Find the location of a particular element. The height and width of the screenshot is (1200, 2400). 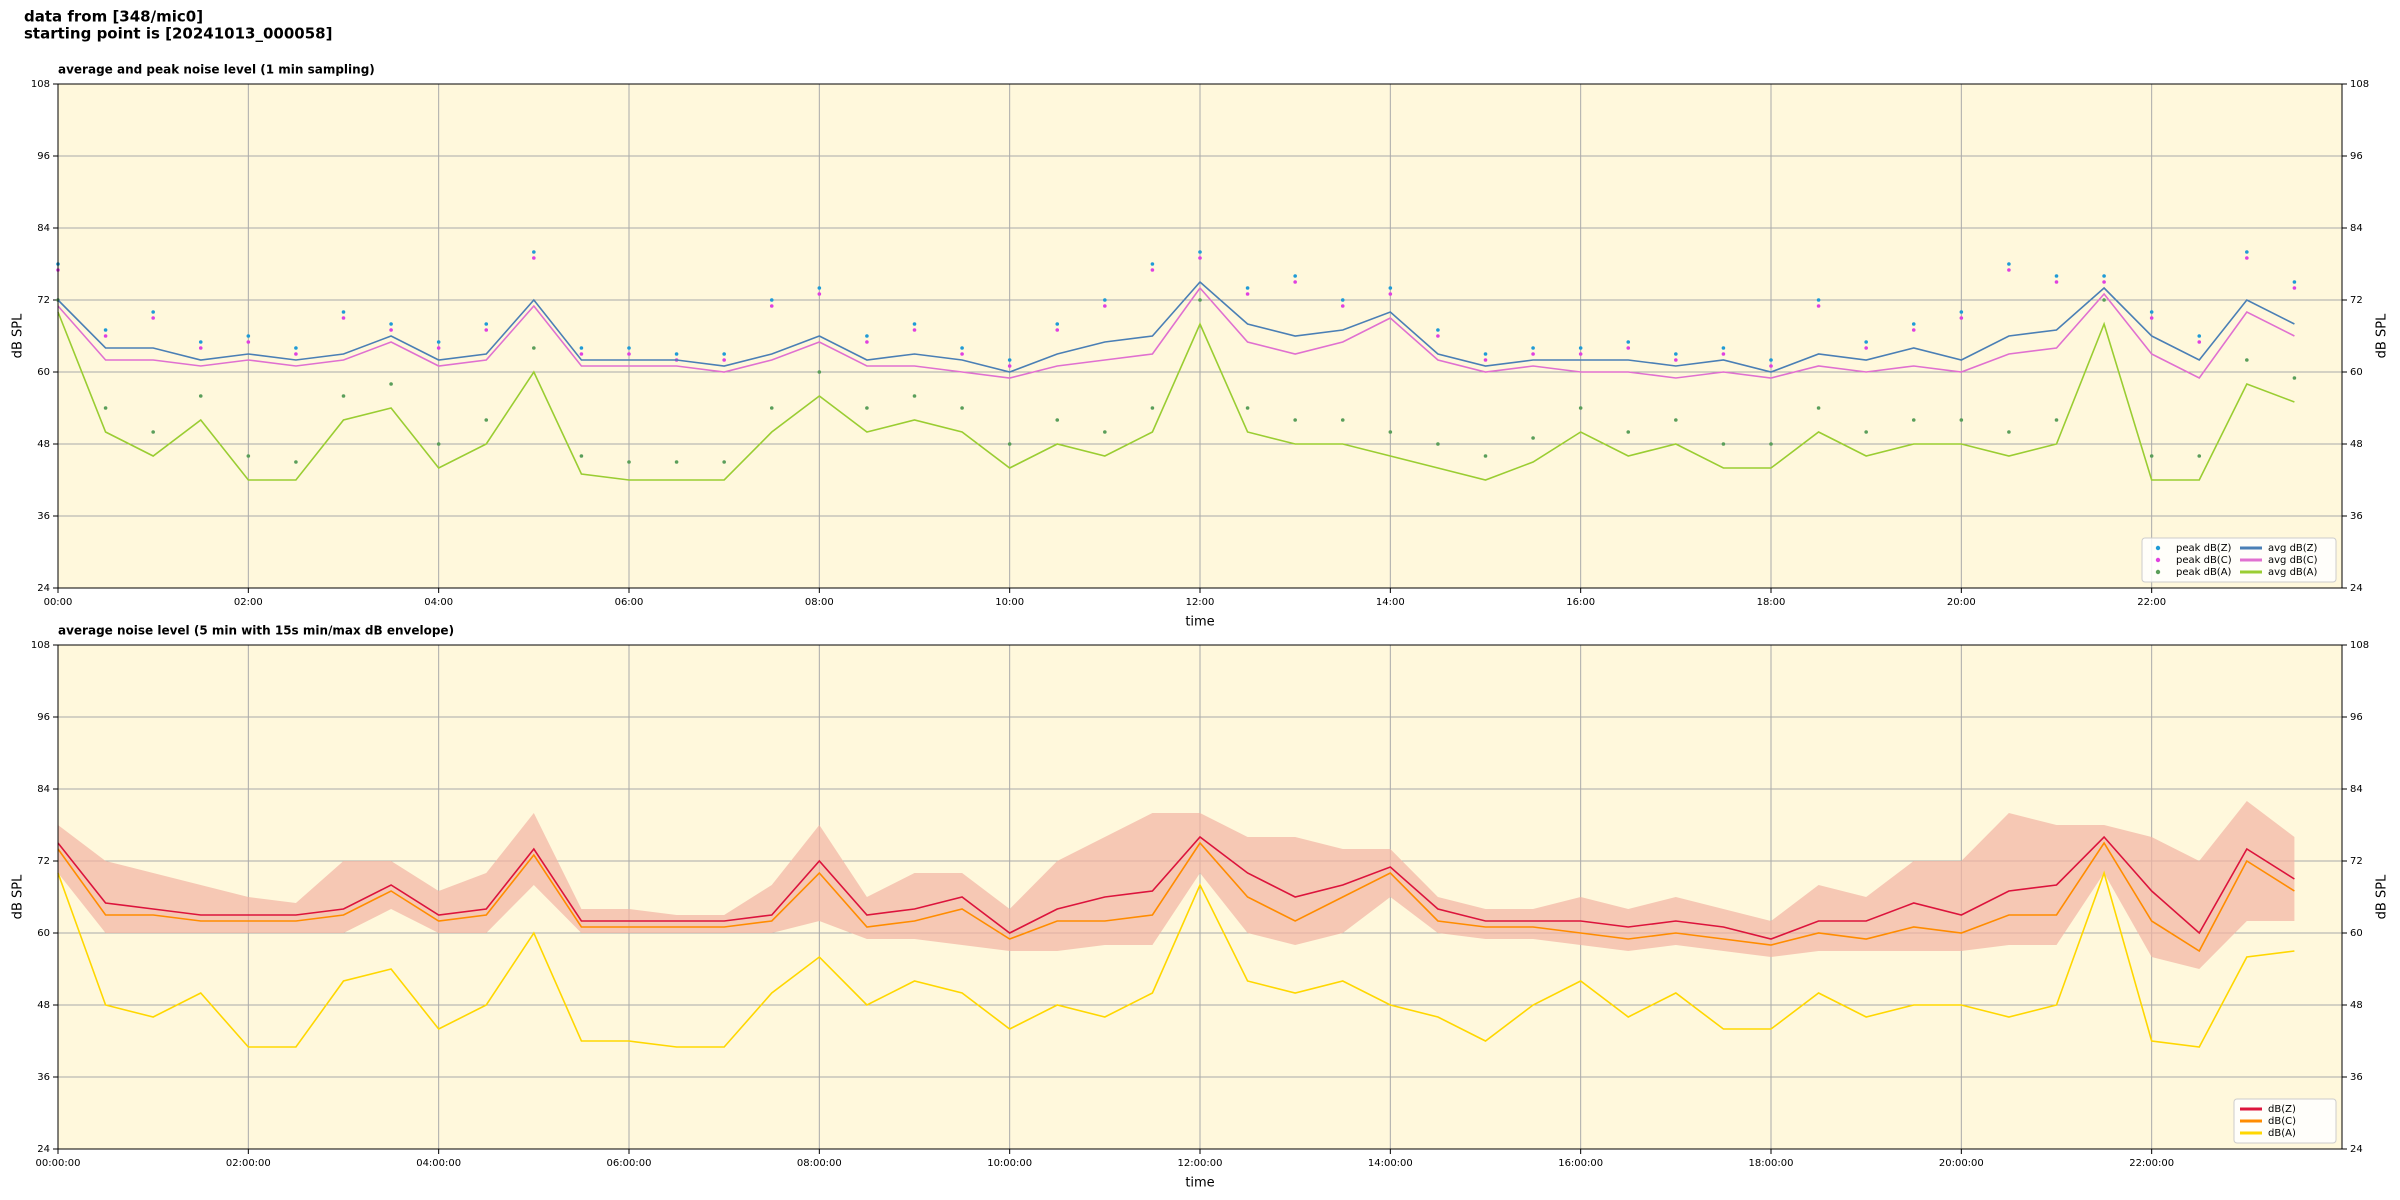

x-tick-label: 20:00:00 is located at coordinates (1961, 1163).